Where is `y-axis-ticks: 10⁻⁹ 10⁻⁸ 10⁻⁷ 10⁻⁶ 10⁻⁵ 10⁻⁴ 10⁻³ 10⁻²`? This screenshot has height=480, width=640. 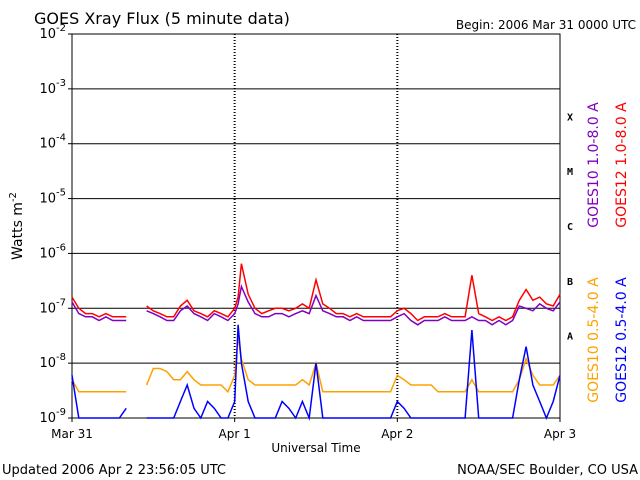
y-axis-ticks: 10⁻⁹ 10⁻⁸ 10⁻⁷ 10⁻⁶ 10⁻⁵ 10⁻⁴ 10⁻³ 10⁻² is located at coordinates (55, 224).